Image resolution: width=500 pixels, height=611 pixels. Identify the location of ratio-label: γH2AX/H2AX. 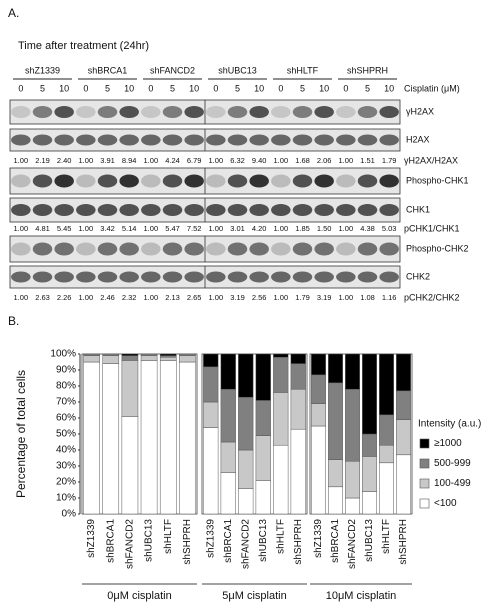
(431, 160).